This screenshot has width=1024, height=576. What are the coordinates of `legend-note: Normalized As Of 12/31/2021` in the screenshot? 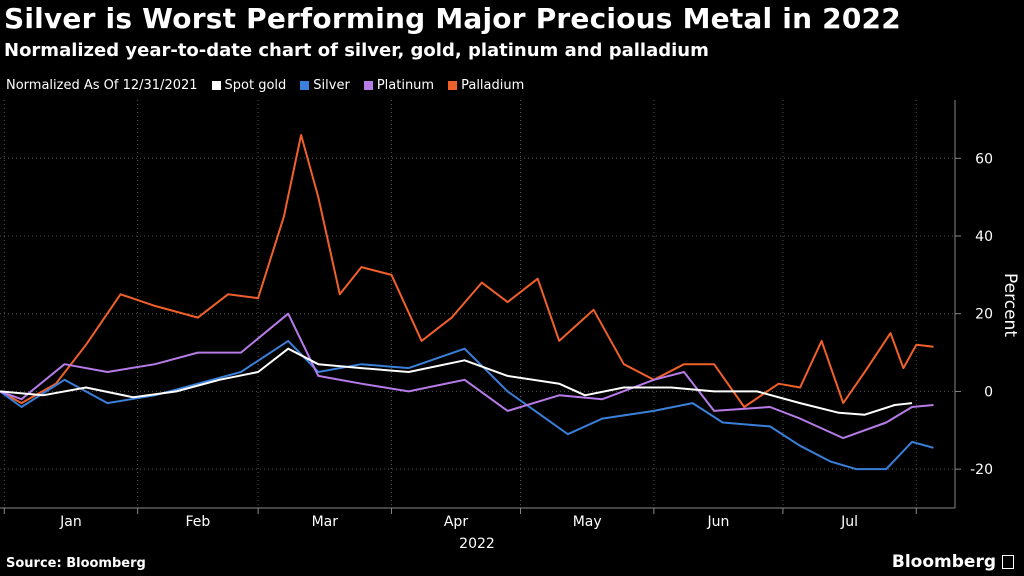 It's located at (102, 85).